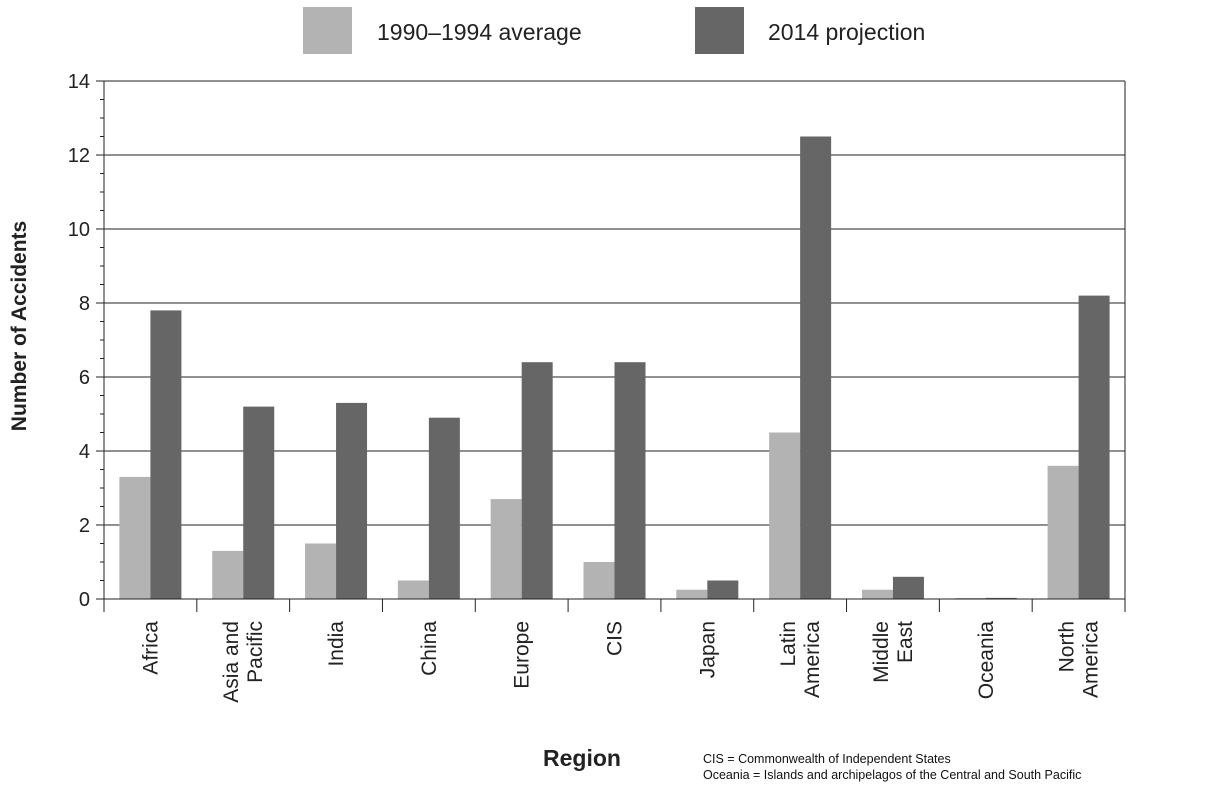 This screenshot has height=791, width=1218. Describe the element at coordinates (19, 326) in the screenshot. I see `y-axis-label: Number of Accidents` at that location.